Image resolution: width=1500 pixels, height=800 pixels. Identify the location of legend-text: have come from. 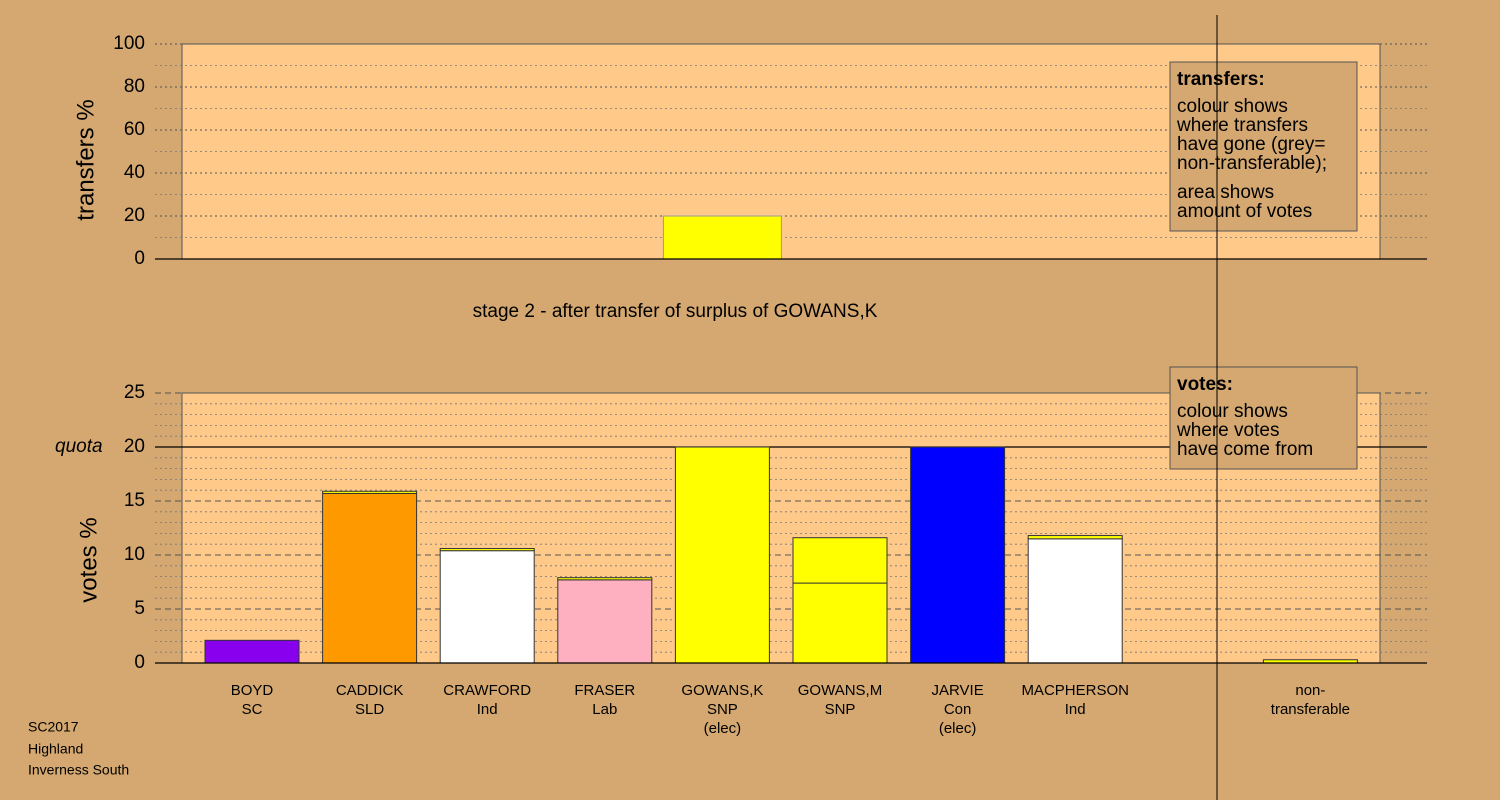
(1245, 449).